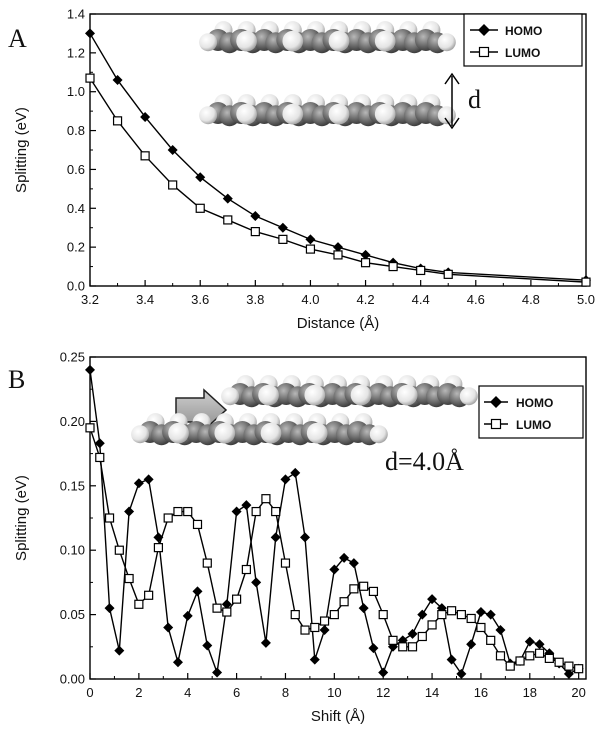  Describe the element at coordinates (383, 692) in the screenshot. I see `x-tick-label: 12` at that location.